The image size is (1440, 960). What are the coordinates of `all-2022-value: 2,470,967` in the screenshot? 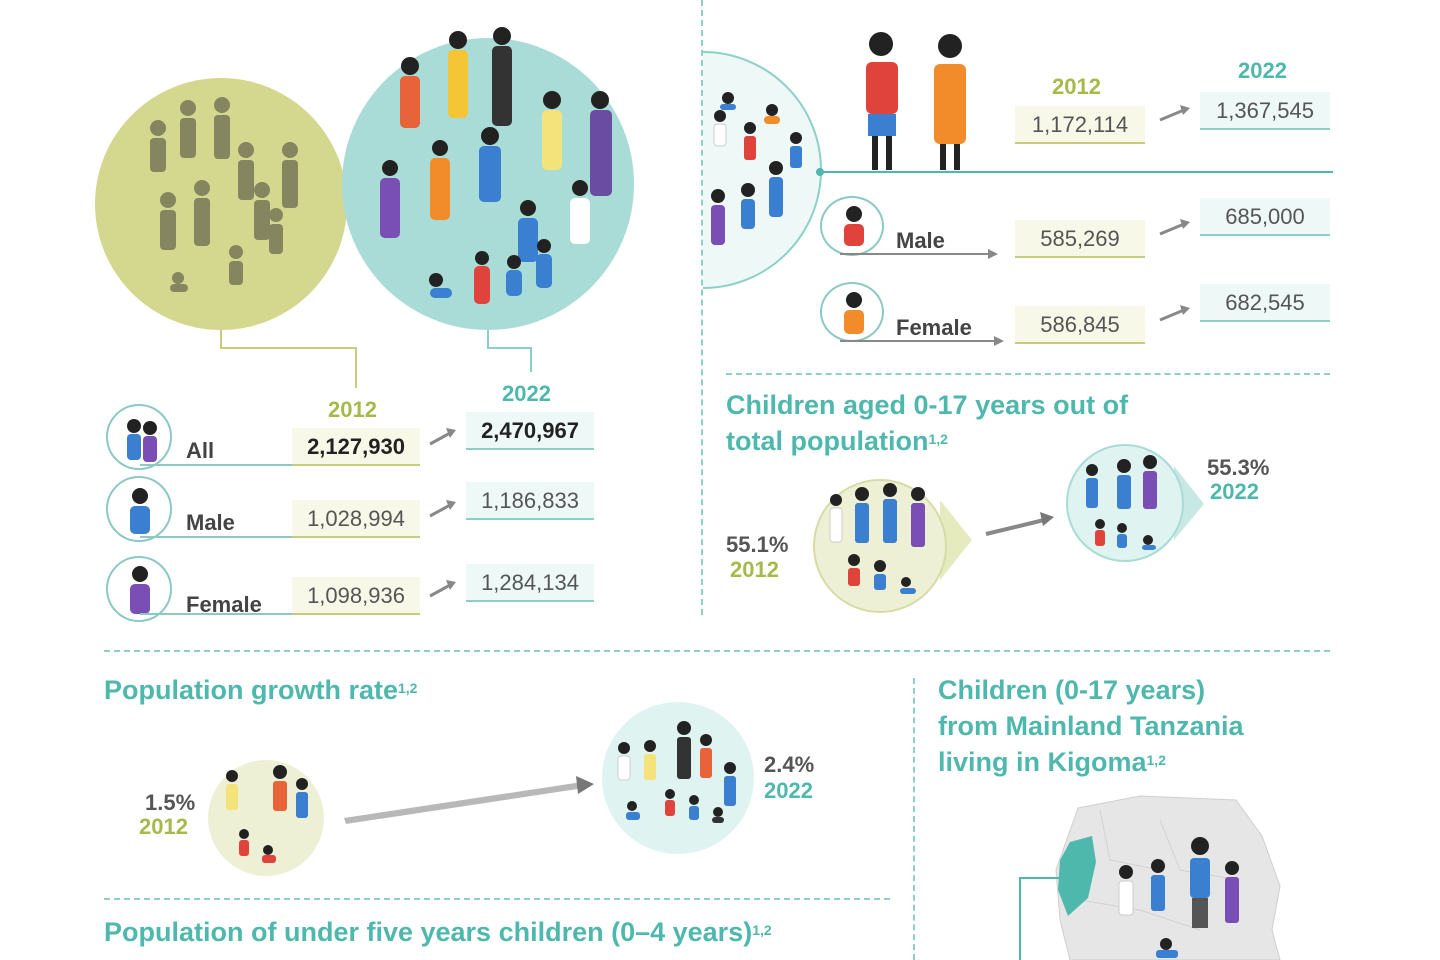 It's located at (530, 431).